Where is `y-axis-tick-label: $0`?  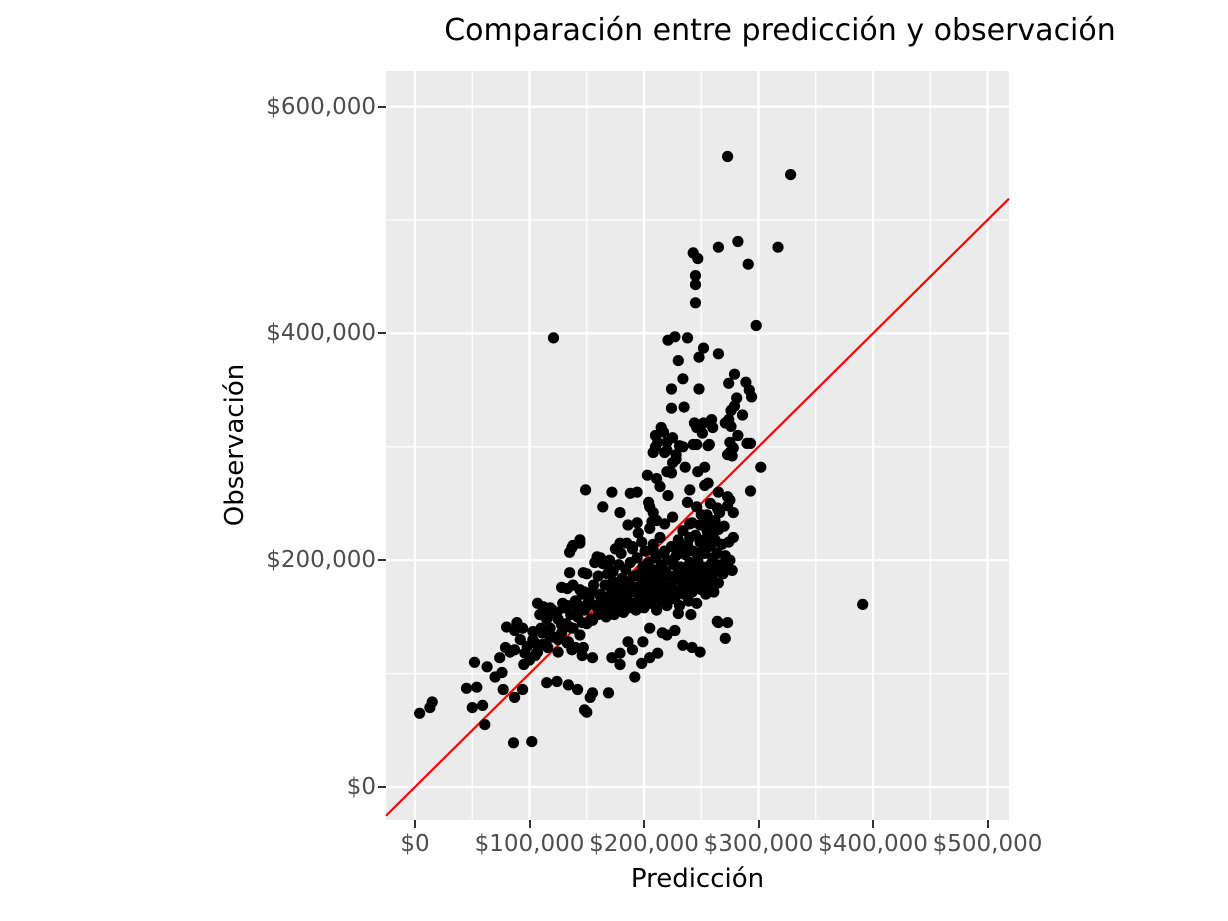
y-axis-tick-label: $0 is located at coordinates (361, 787).